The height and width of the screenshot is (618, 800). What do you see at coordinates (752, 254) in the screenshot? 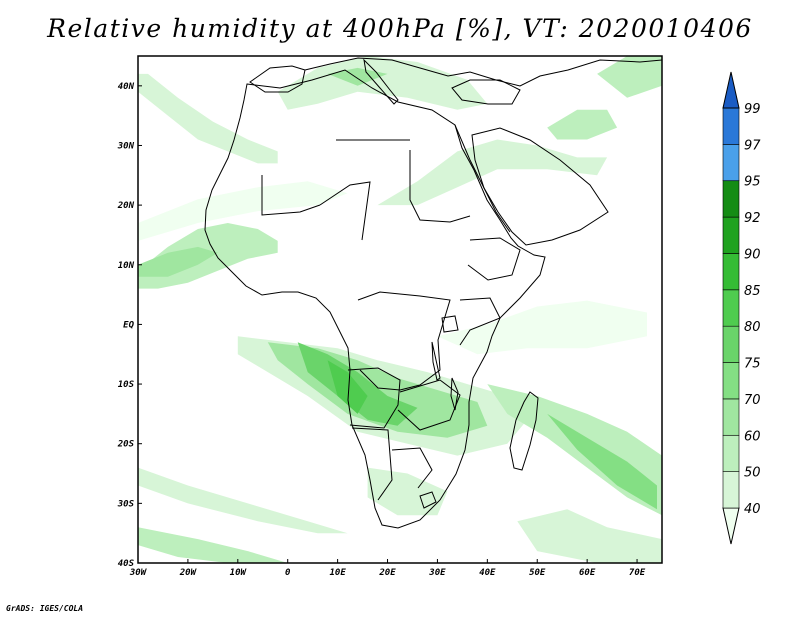
I see `colorbar-label: 90` at bounding box center [752, 254].